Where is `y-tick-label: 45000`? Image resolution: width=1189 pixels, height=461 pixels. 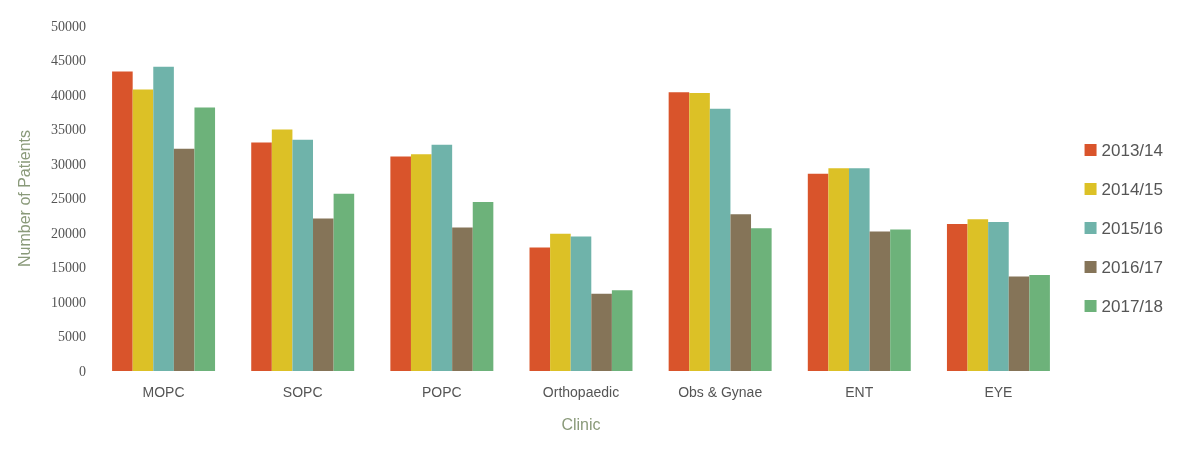 y-tick-label: 45000 is located at coordinates (68, 60).